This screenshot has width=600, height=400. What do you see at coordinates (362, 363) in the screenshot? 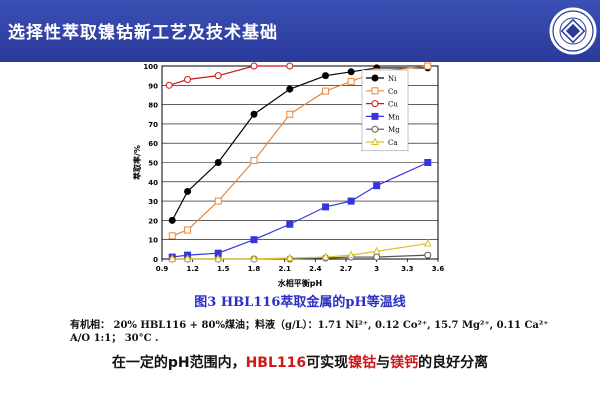
I see `conclusion-nickel-cobalt: 镍钴` at bounding box center [362, 363].